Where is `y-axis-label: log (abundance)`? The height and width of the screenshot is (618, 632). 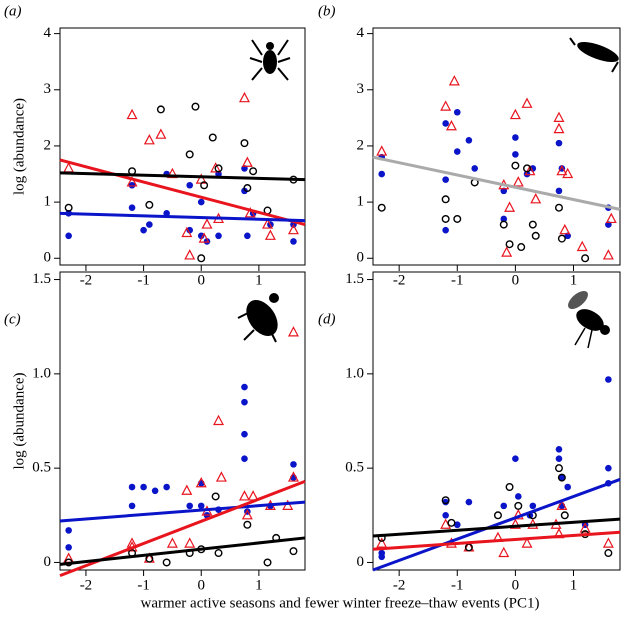 y-axis-label: log (abundance) is located at coordinates (19, 420).